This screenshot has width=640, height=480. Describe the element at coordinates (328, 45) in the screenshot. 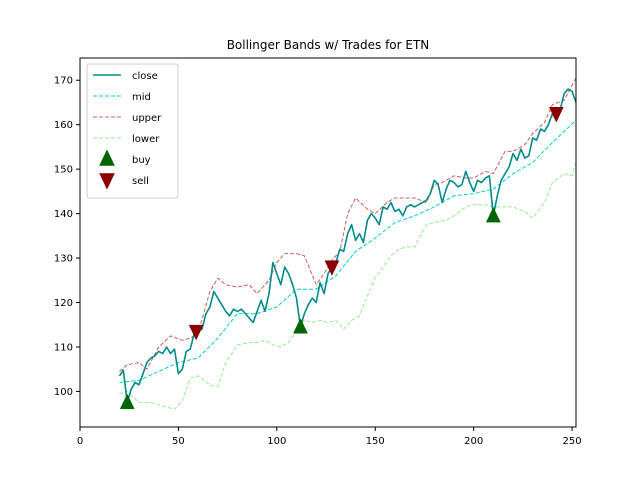

I see `chart-title: Bollinger Bands w/ Trades for ETN` at that location.